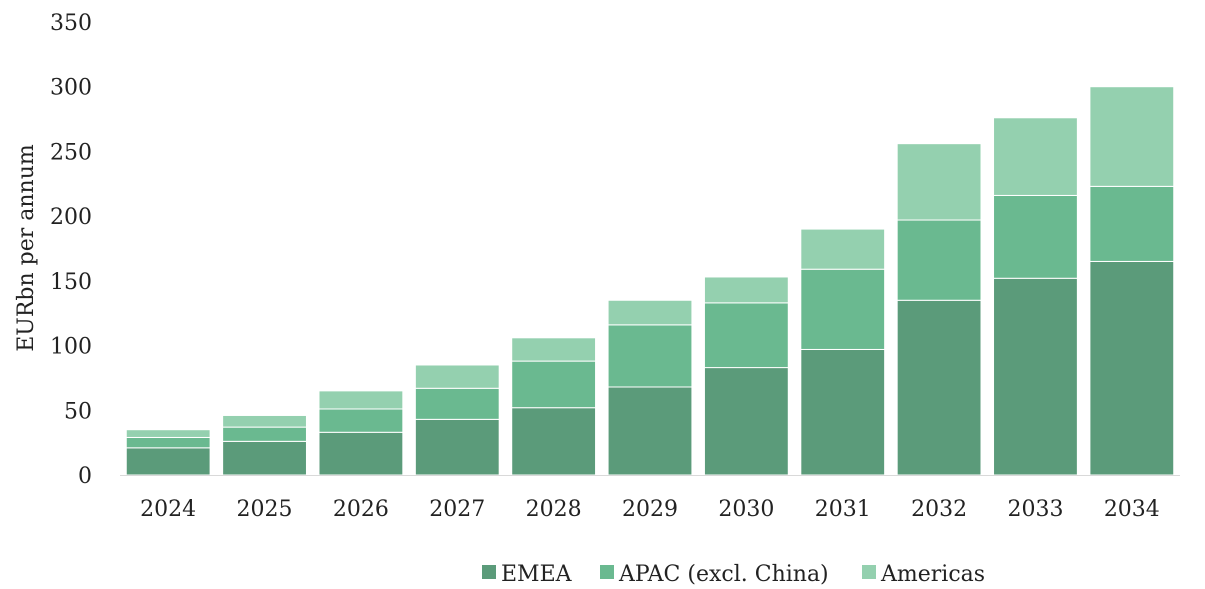  Describe the element at coordinates (746, 290) in the screenshot. I see `bar-segment-americas-2030` at that location.